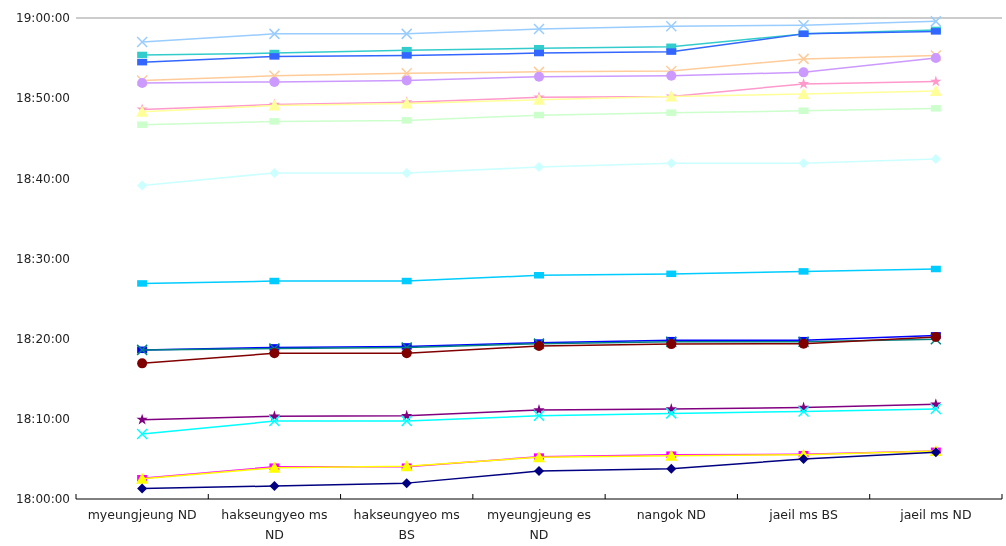 This screenshot has width=1006, height=546. What do you see at coordinates (43, 18) in the screenshot?
I see `y-tick-label: 19:00:00` at bounding box center [43, 18].